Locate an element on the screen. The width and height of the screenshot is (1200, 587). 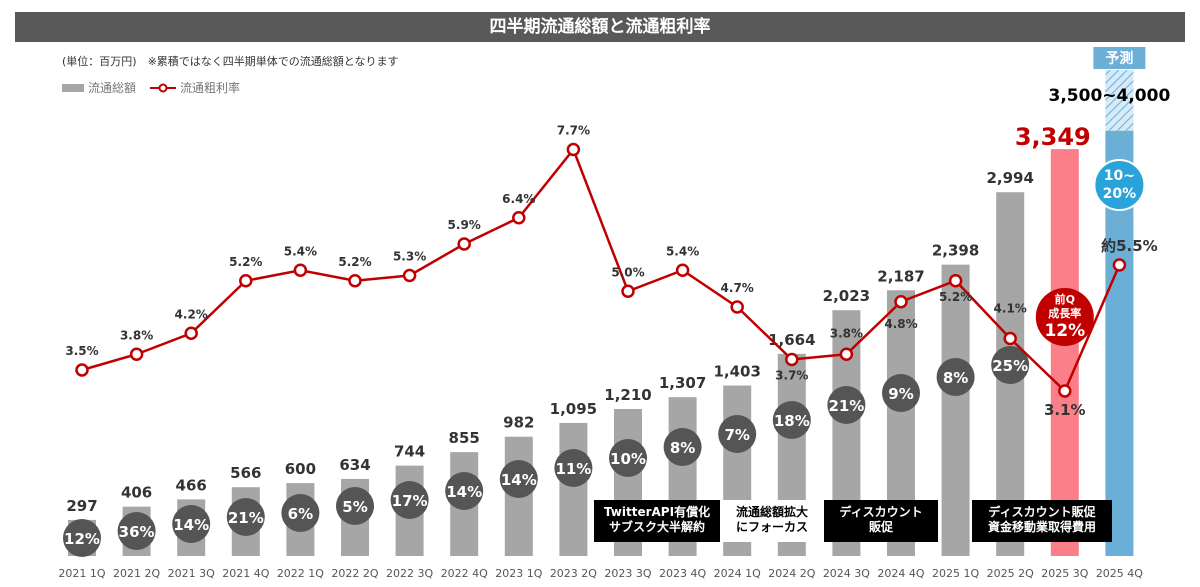
bar-value-label: 3,349 is located at coordinates (1053, 137).